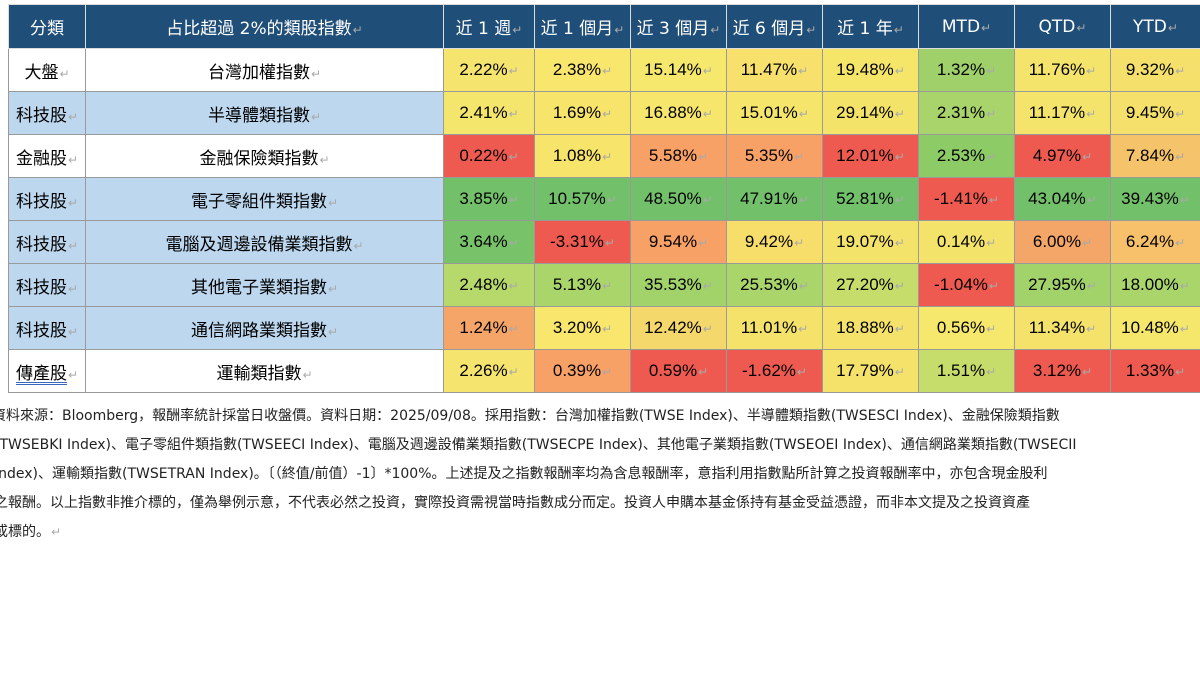 The height and width of the screenshot is (676, 1200). What do you see at coordinates (870, 199) in the screenshot?
I see `return-cell-y1: 52.81%↵` at bounding box center [870, 199].